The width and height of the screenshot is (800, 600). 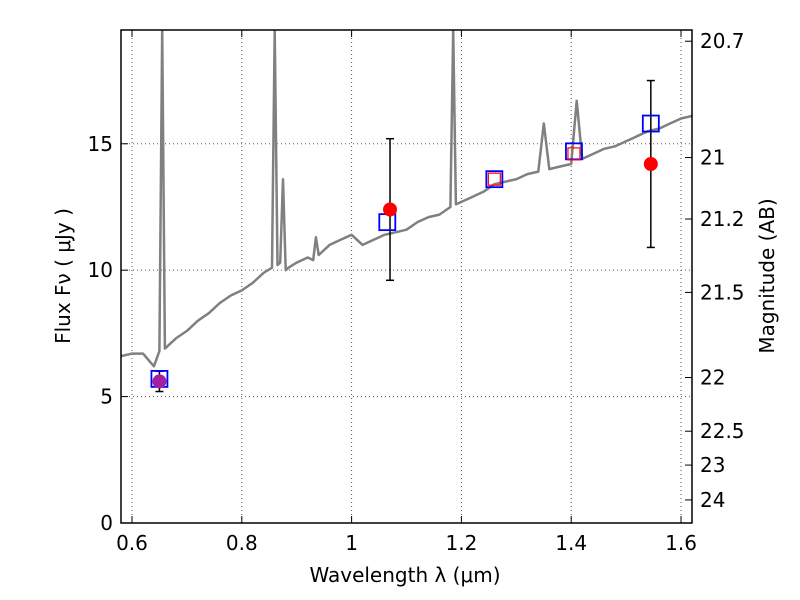 What do you see at coordinates (63, 276) in the screenshot?
I see `y-axis-label: Flux Fν ( μJy )` at bounding box center [63, 276].